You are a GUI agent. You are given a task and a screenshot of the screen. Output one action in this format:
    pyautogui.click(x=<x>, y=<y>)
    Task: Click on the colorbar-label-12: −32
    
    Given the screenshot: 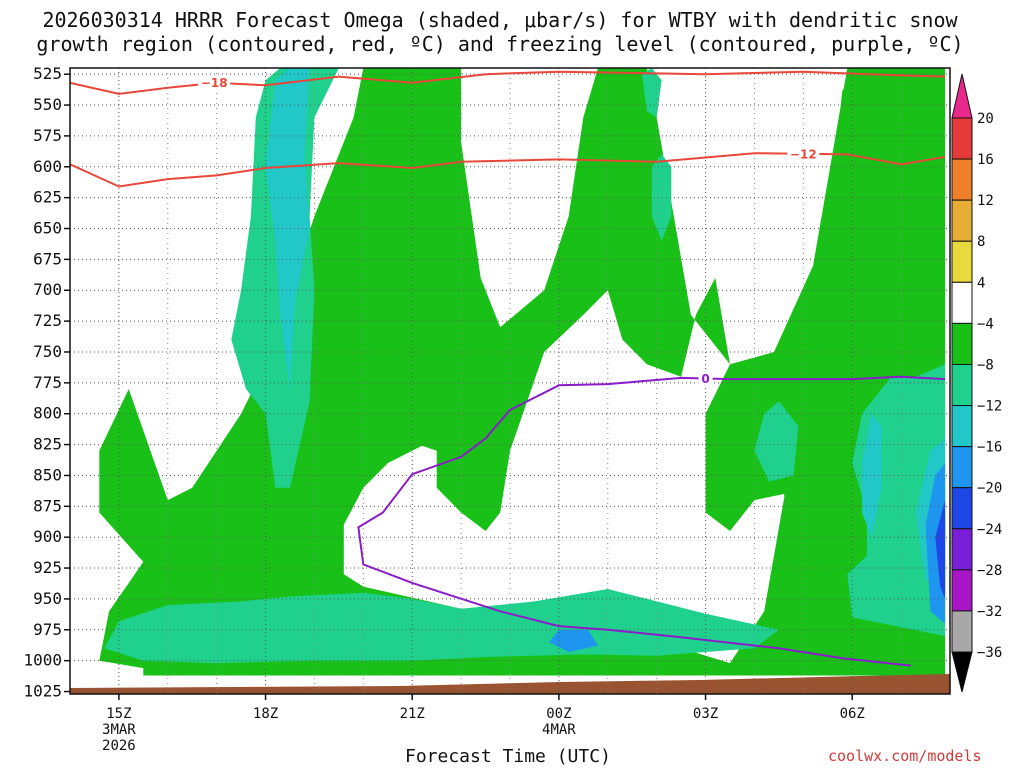 What is the action you would take?
    pyautogui.click(x=989, y=612)
    